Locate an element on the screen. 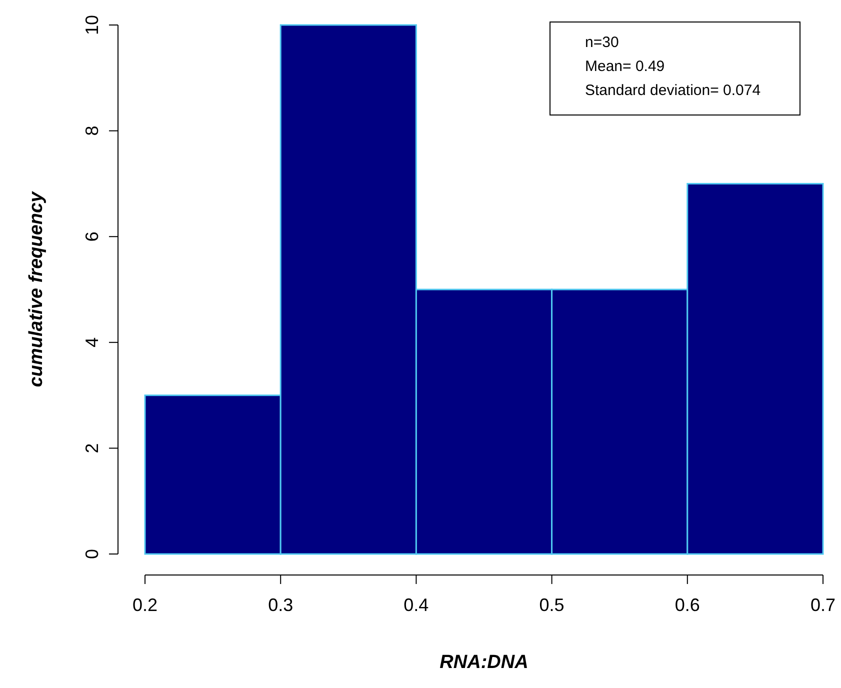 This screenshot has width=841, height=688. y-tick-label: 0 is located at coordinates (92, 554).